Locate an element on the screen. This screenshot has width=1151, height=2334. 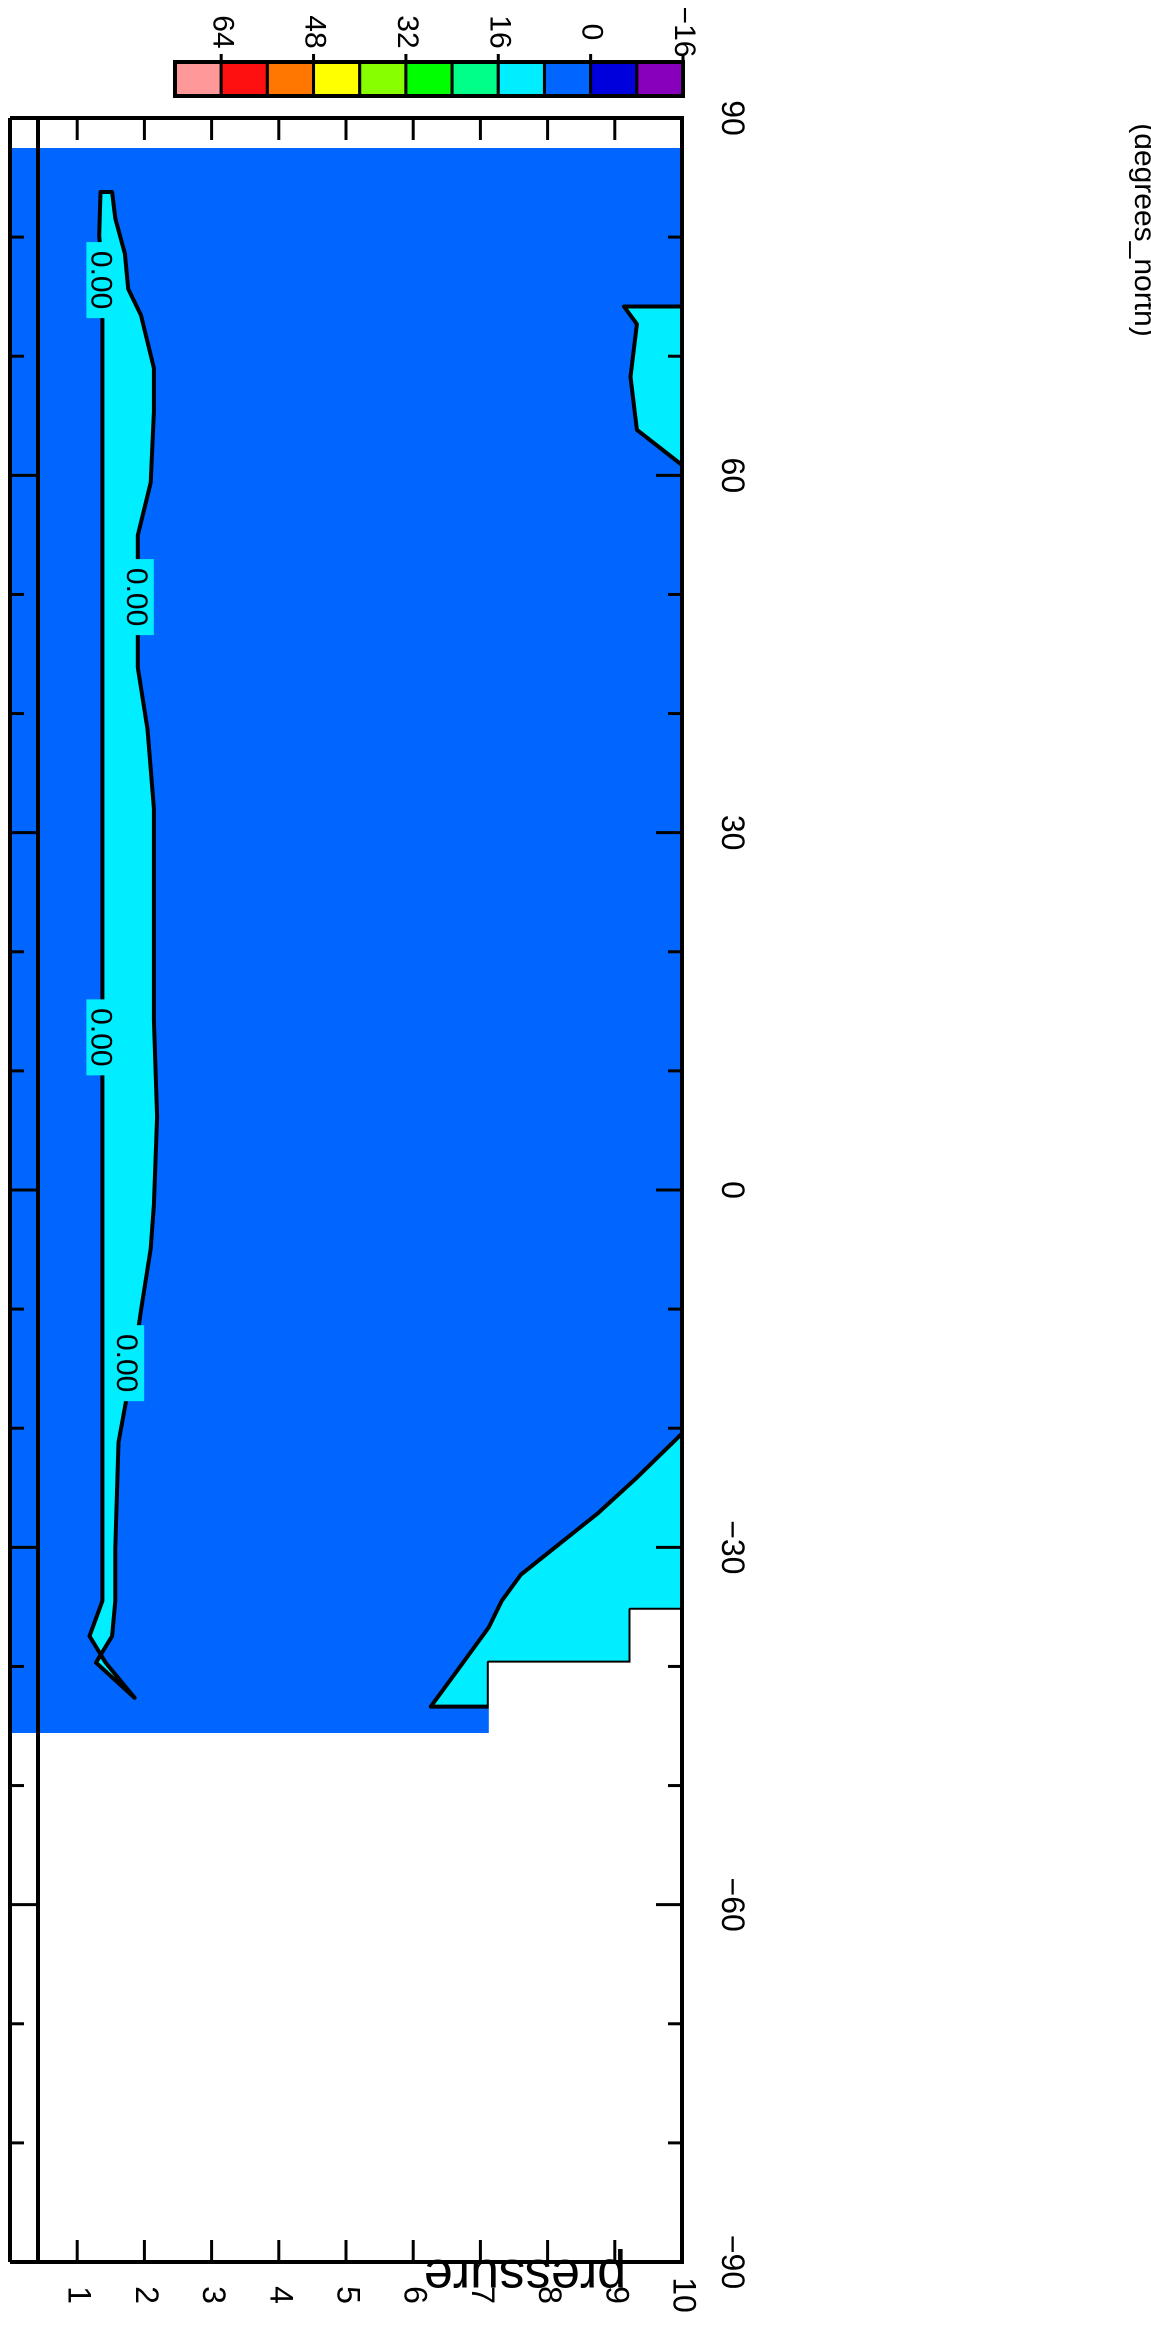
y-tick-label: 10 is located at coordinates (685, 2295).